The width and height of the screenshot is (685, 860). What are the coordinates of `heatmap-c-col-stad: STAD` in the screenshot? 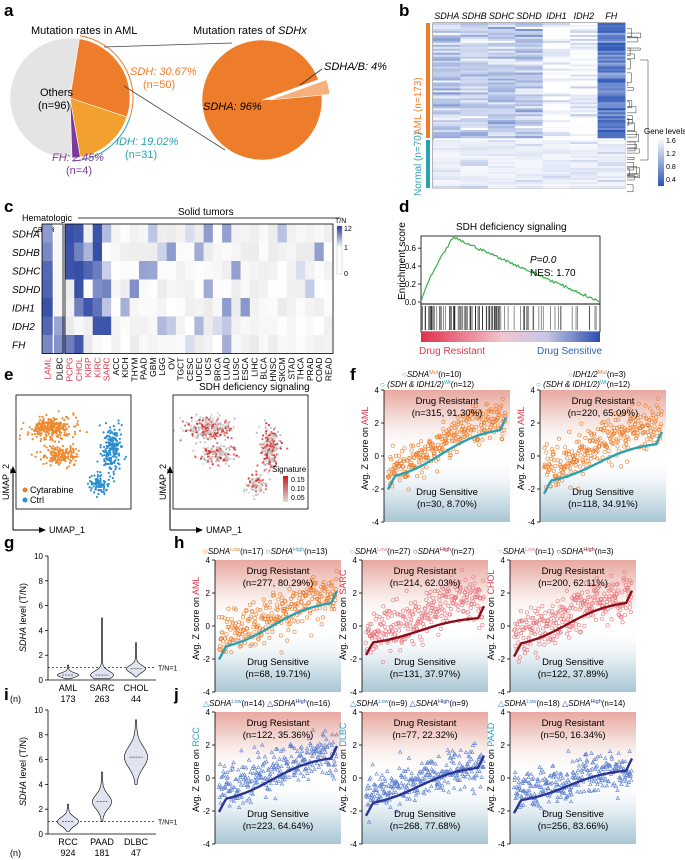 It's located at (291, 369).